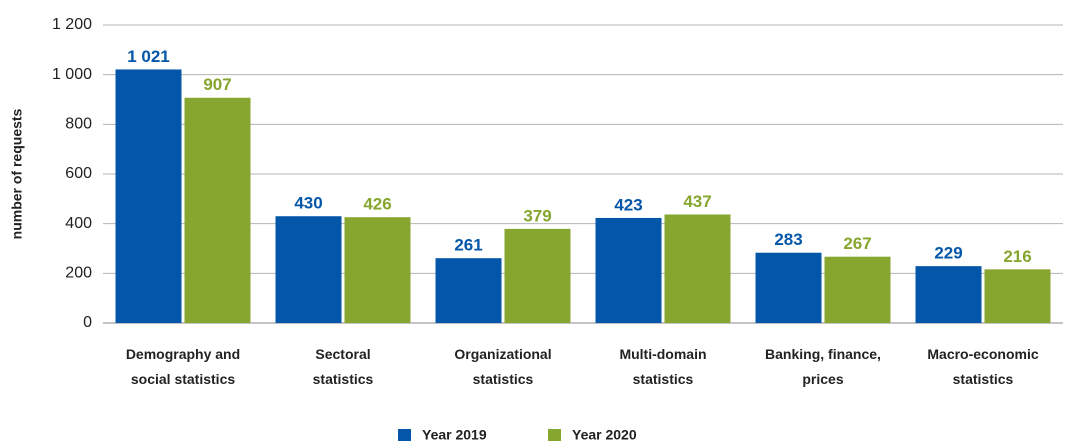  Describe the element at coordinates (823, 366) in the screenshot. I see `x-tick-label: Banking, finance, prices` at that location.